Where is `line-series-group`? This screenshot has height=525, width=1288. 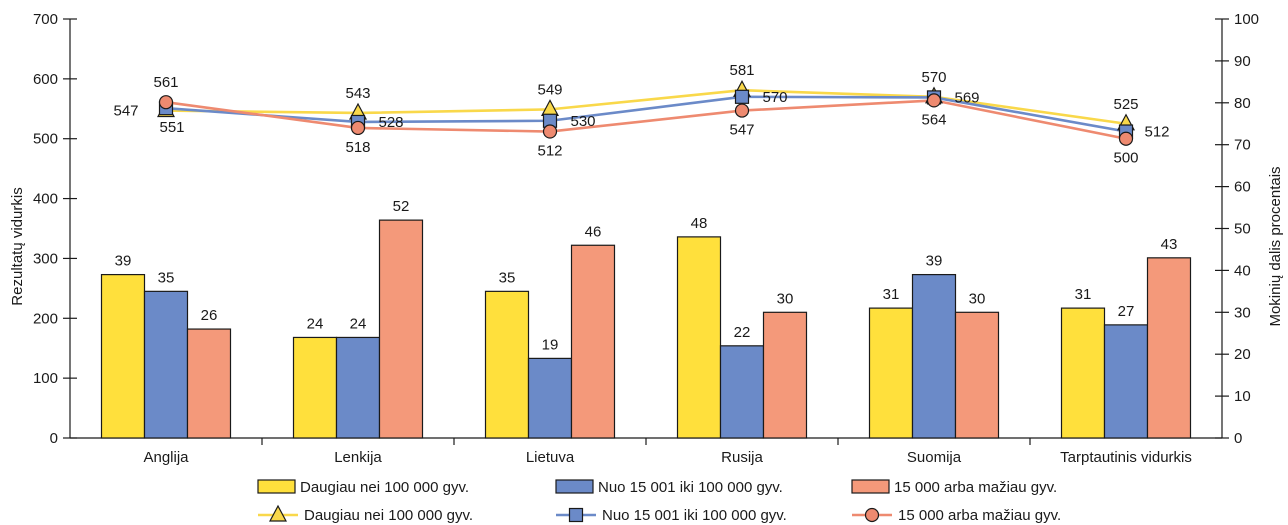
line-series-group is located at coordinates (646, 112).